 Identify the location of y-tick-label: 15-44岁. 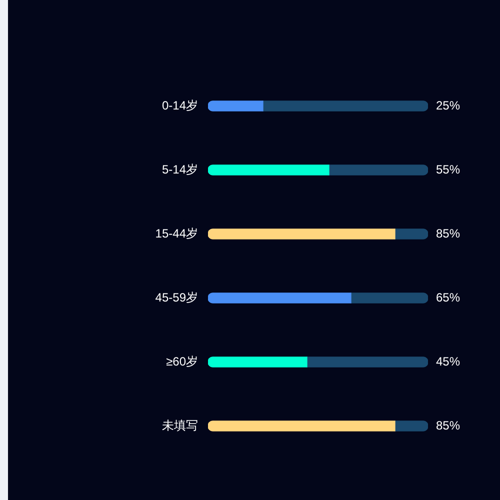
(176, 233).